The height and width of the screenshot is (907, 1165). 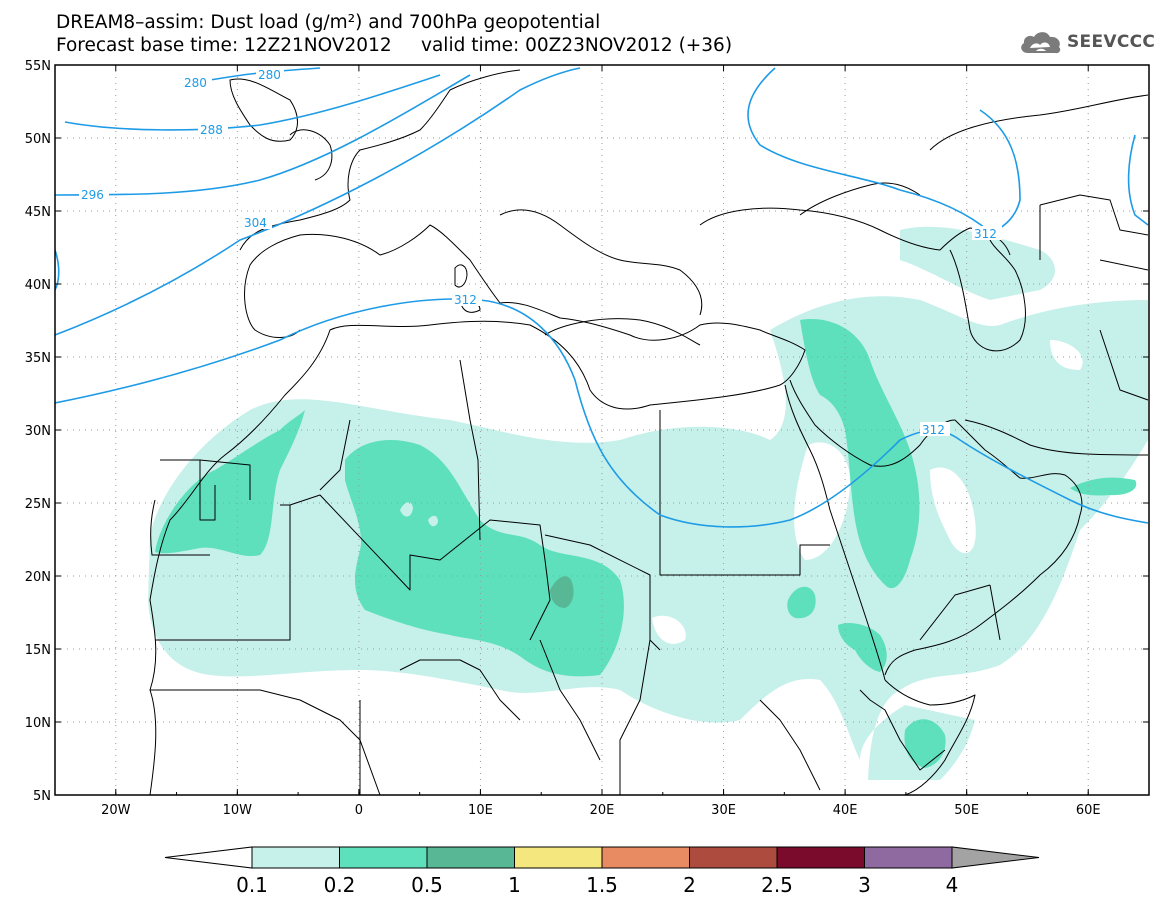 What do you see at coordinates (867, 492) in the screenshot?
I see `dust-clear-areas` at bounding box center [867, 492].